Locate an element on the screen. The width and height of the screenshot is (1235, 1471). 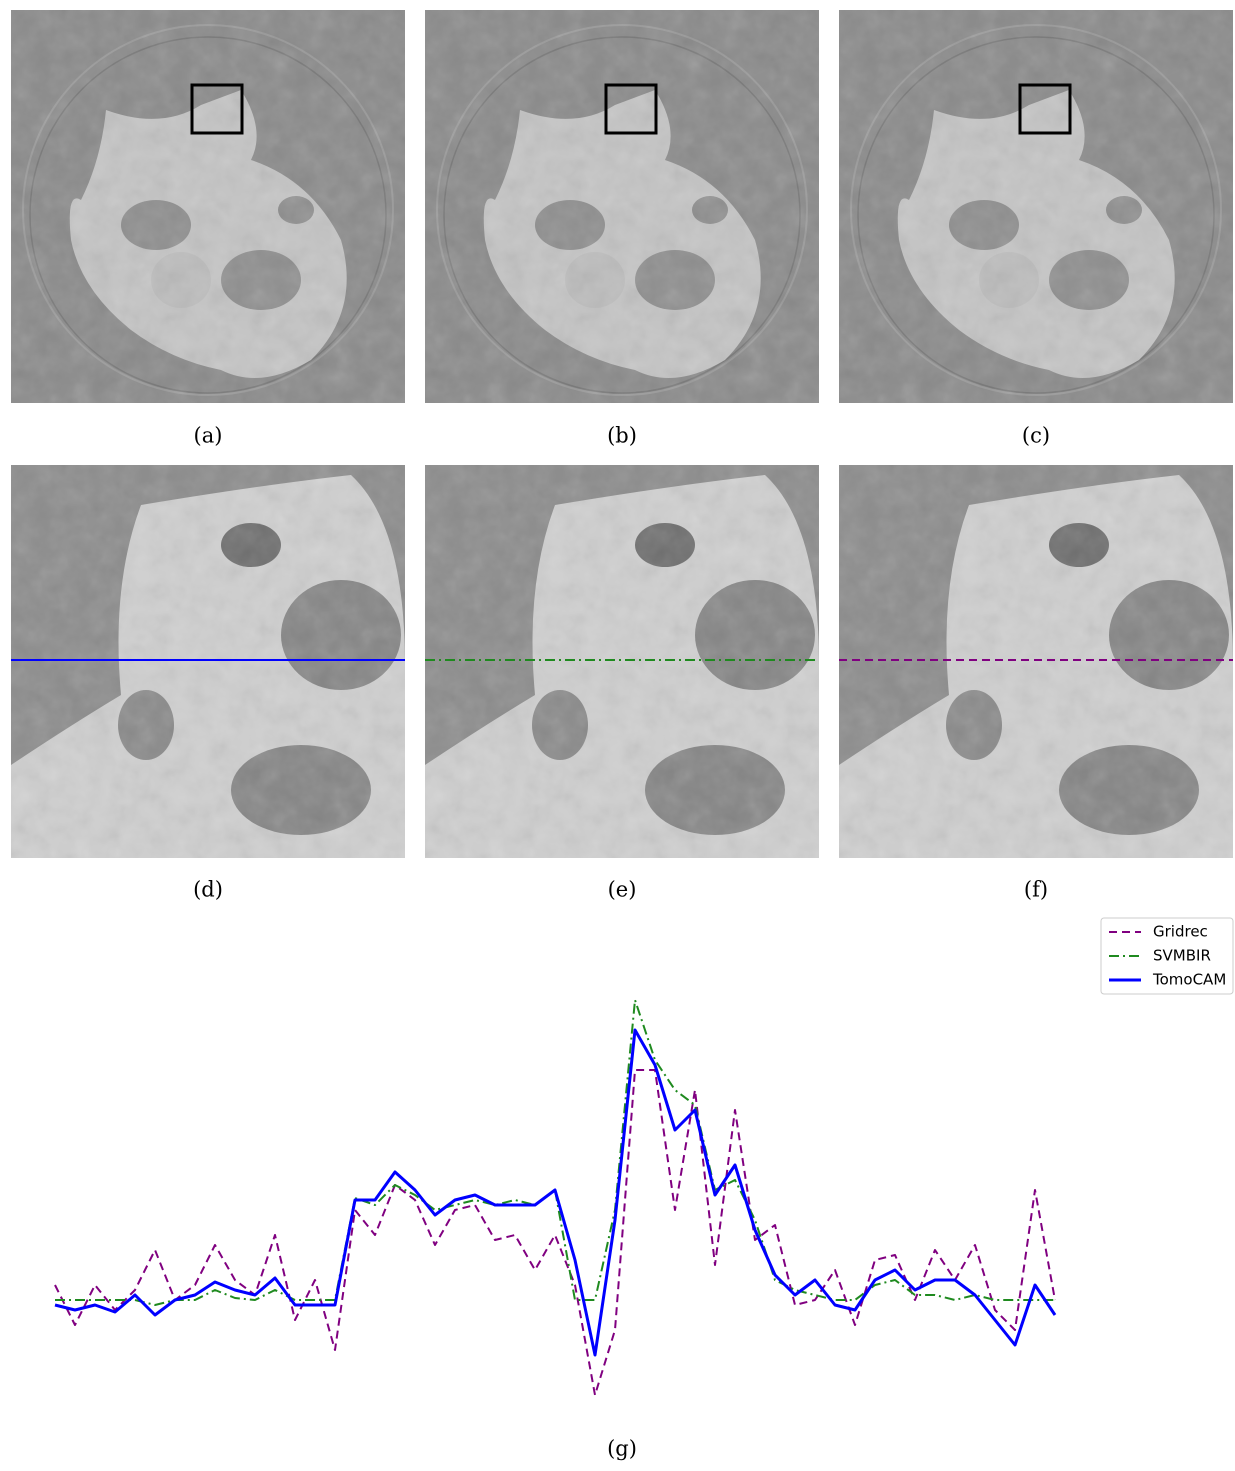
panel-label: (c) is located at coordinates (1036, 436).